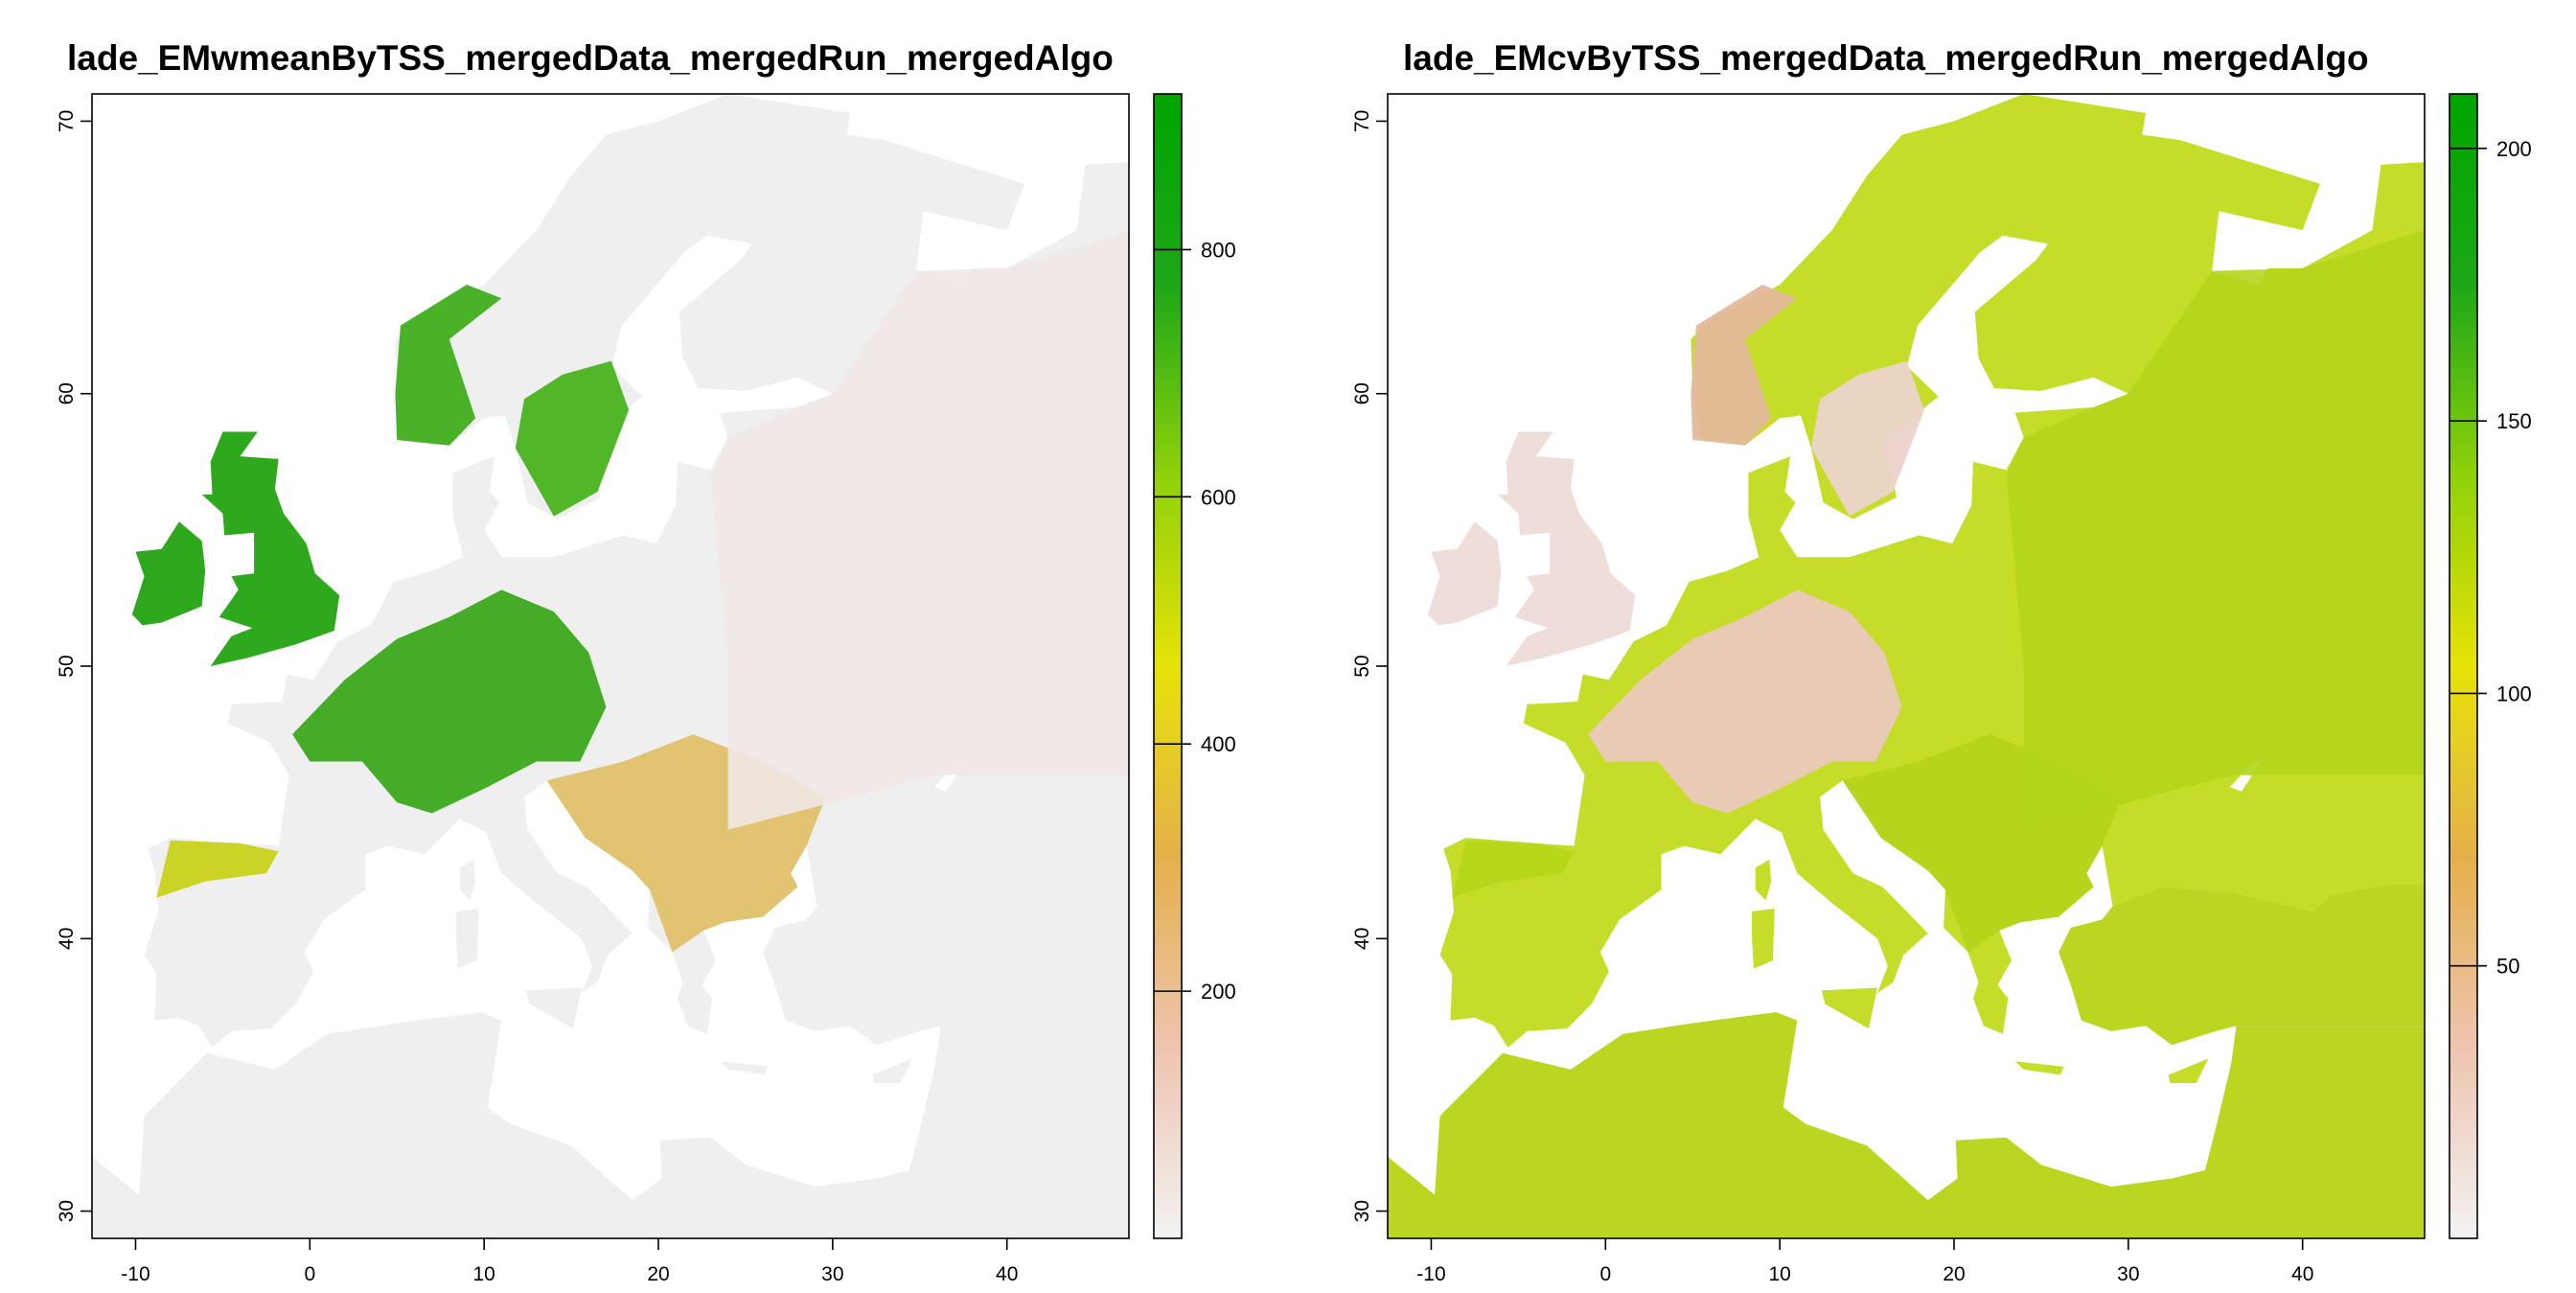  I want to click on legend-tick-label: 100, so click(2514, 693).